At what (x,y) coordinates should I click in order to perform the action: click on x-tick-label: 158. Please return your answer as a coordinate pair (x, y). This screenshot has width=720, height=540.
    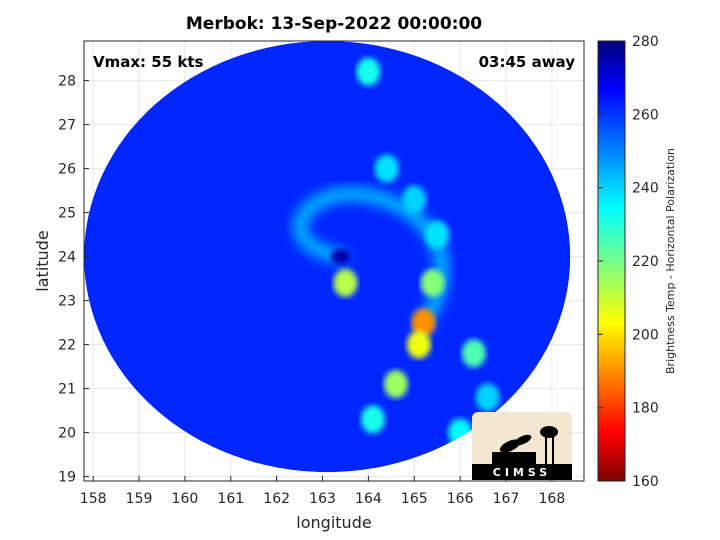
    Looking at the image, I should click on (93, 499).